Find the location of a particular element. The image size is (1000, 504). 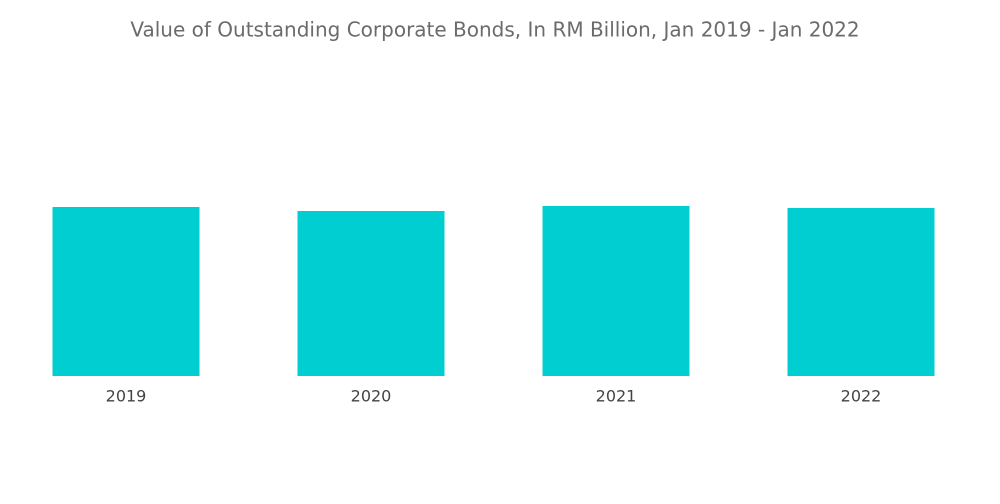

x-tick-label: 2021 is located at coordinates (616, 396).